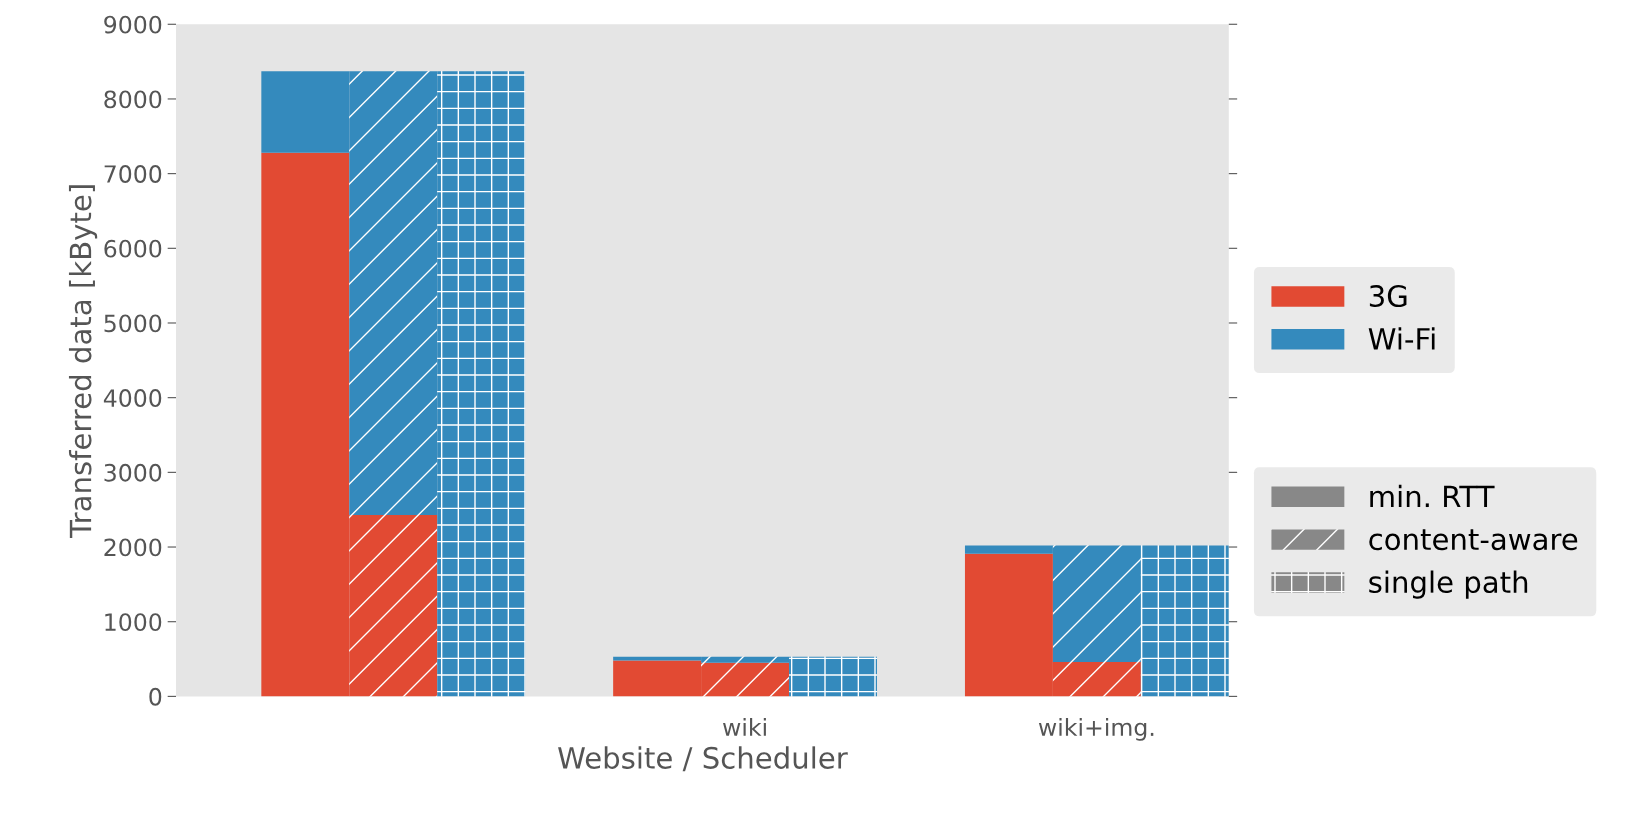  Describe the element at coordinates (1448, 584) in the screenshot. I see `text: single path` at that location.